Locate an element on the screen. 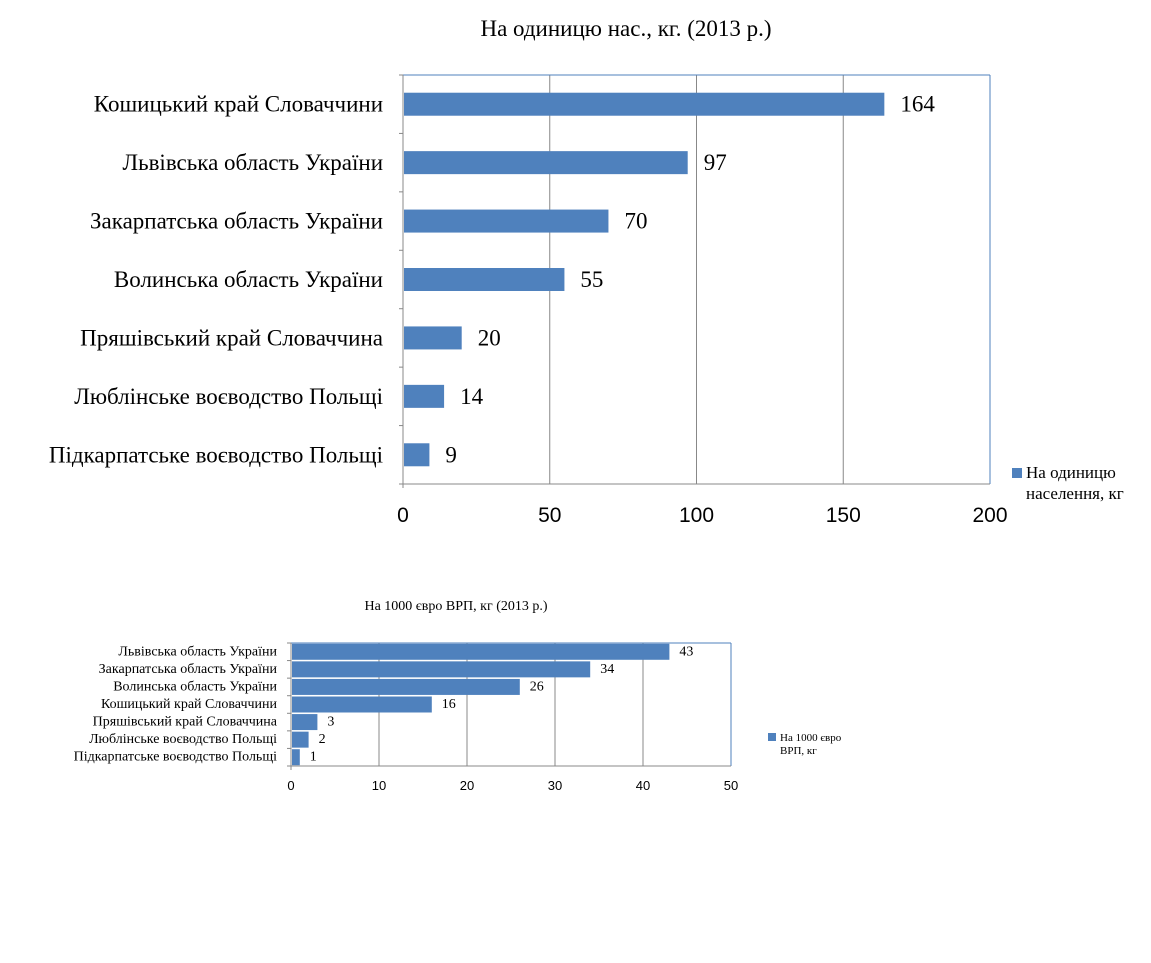  x-tick-label: 20 is located at coordinates (467, 785).